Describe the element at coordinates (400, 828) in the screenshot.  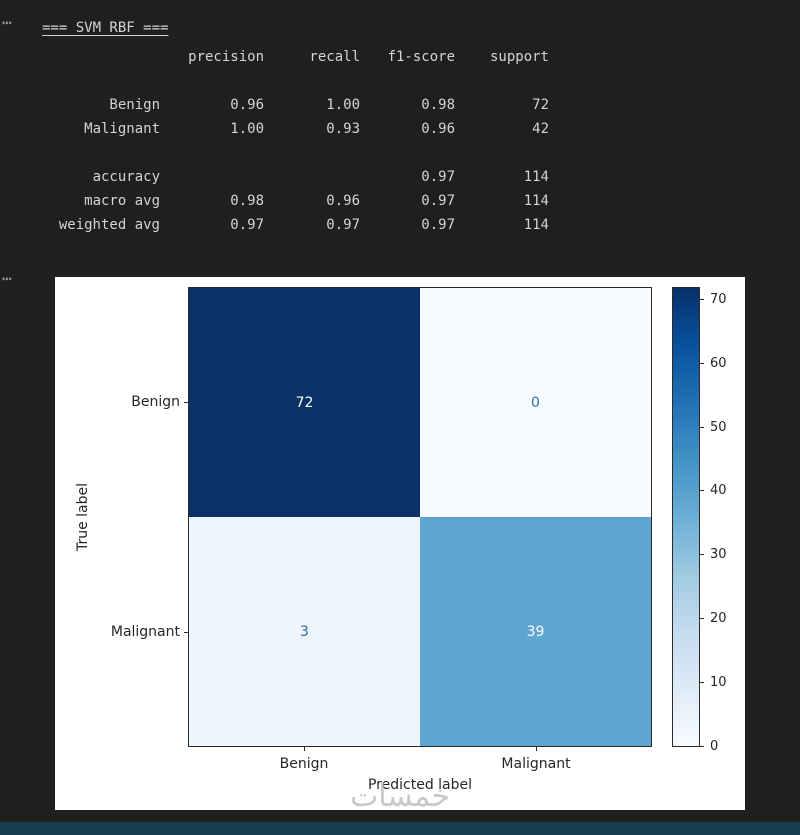
I see `bottom-bar` at that location.